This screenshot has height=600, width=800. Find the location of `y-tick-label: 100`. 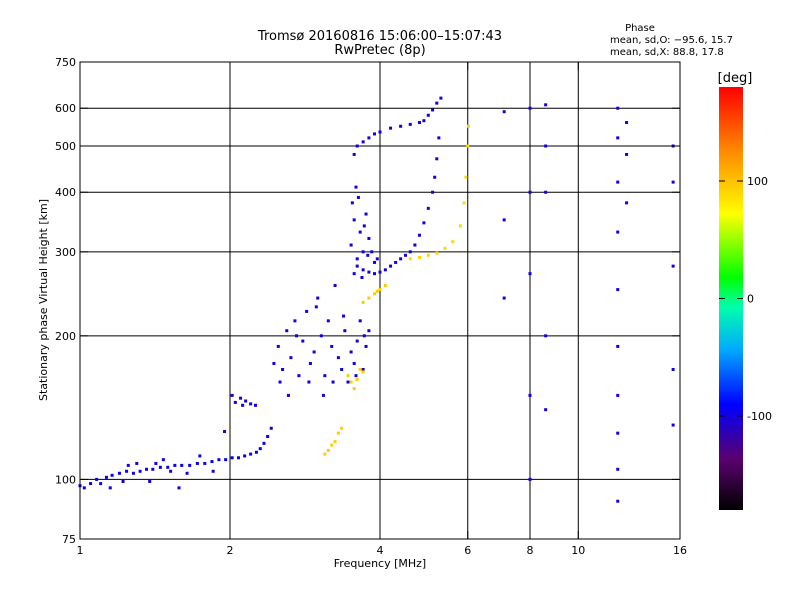

y-tick-label: 100 is located at coordinates (65, 479).